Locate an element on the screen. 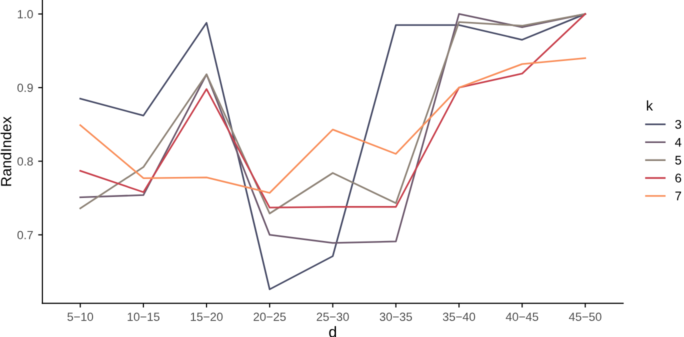 This screenshot has height=337, width=684. x-tick-label: 40−45 is located at coordinates (522, 316).